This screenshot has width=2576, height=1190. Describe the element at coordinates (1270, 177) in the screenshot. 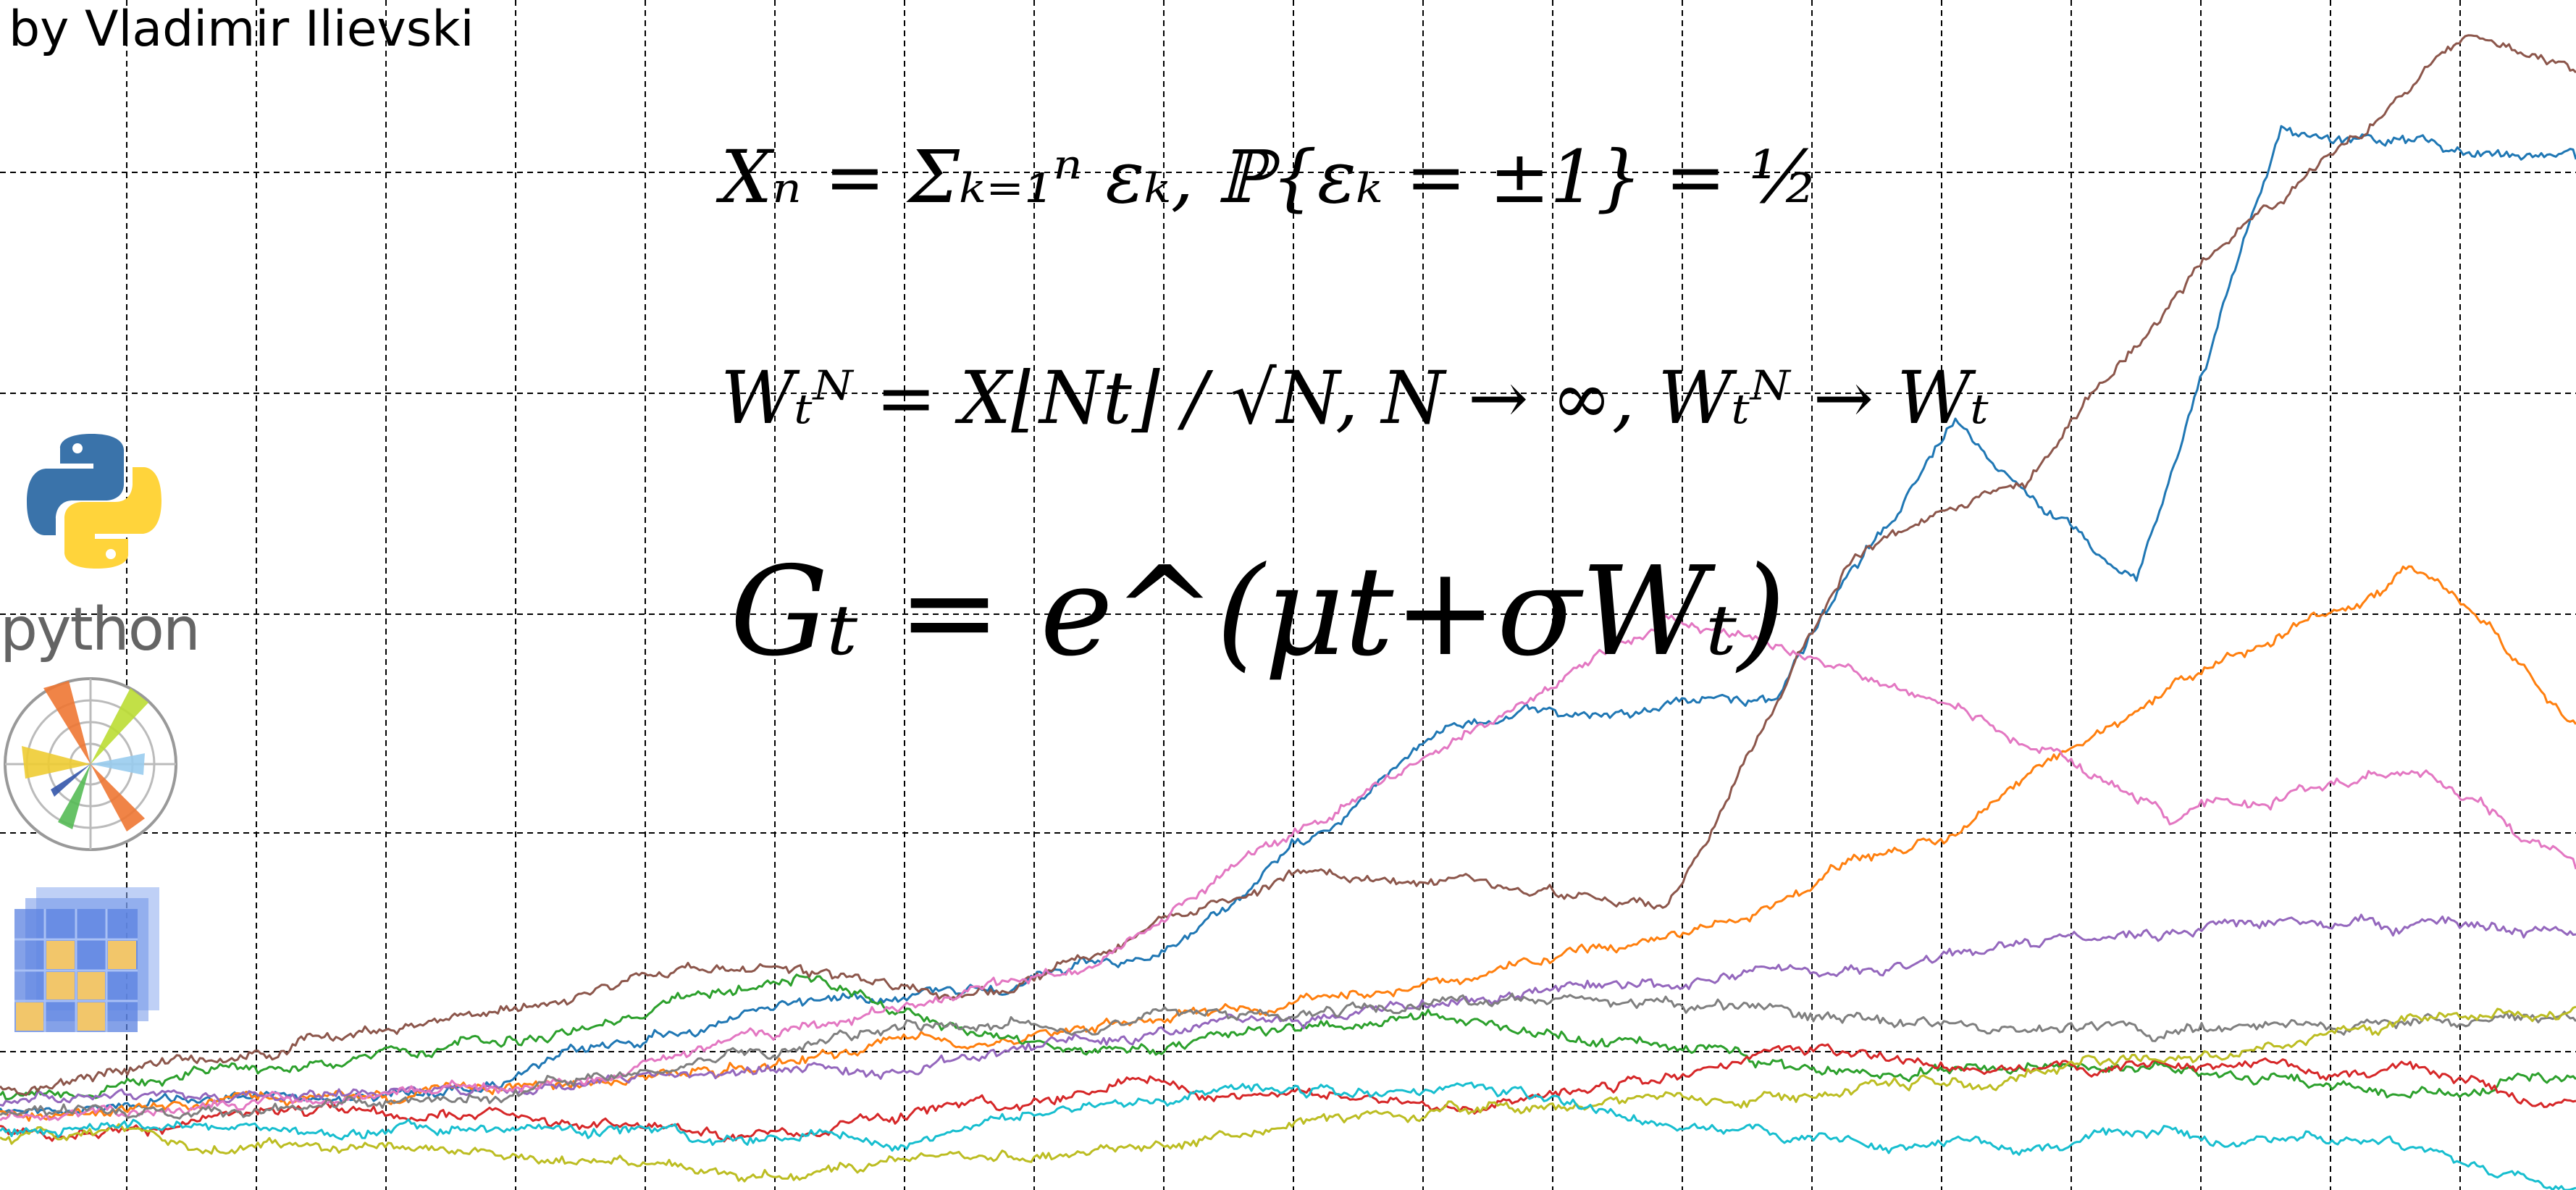

I see `random-walk-formula: Xₙ = Σₖ₌₁ⁿ εₖ, ℙ{εₖ = ±1} = ½` at that location.